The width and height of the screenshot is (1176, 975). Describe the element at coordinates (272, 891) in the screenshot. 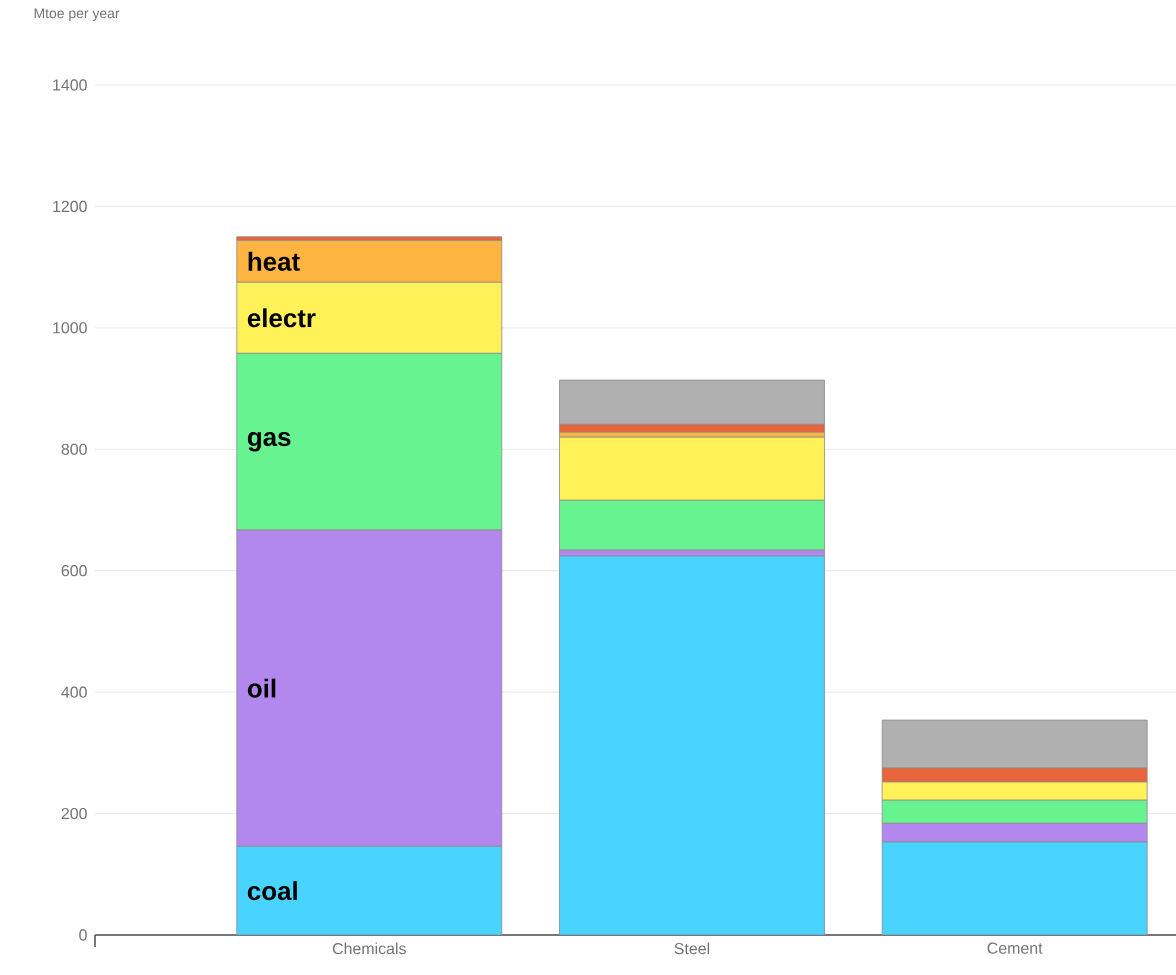

I see `series-label: coal` at that location.